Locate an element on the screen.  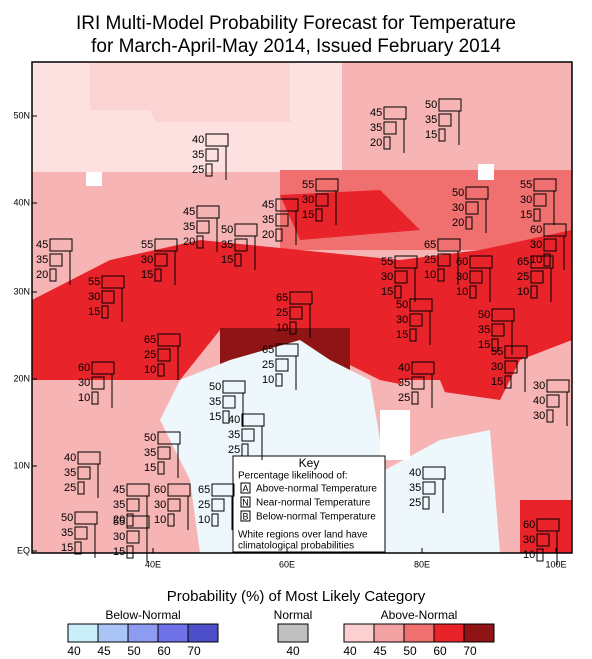
legend-label: 45 is located at coordinates (380, 651).